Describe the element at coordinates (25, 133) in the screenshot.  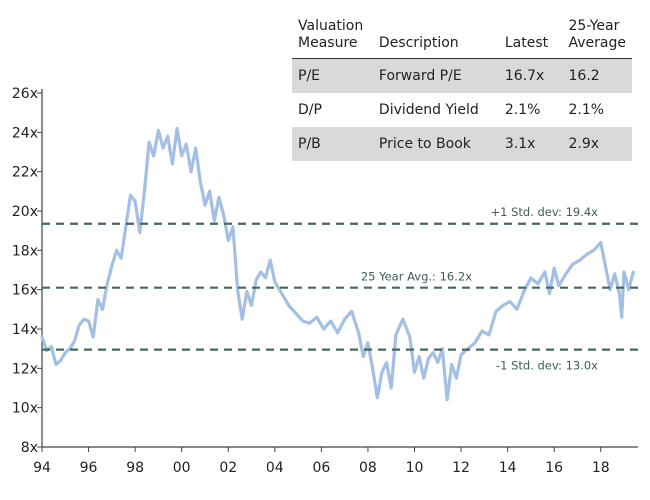
I see `y-tick-label: 24x` at that location.